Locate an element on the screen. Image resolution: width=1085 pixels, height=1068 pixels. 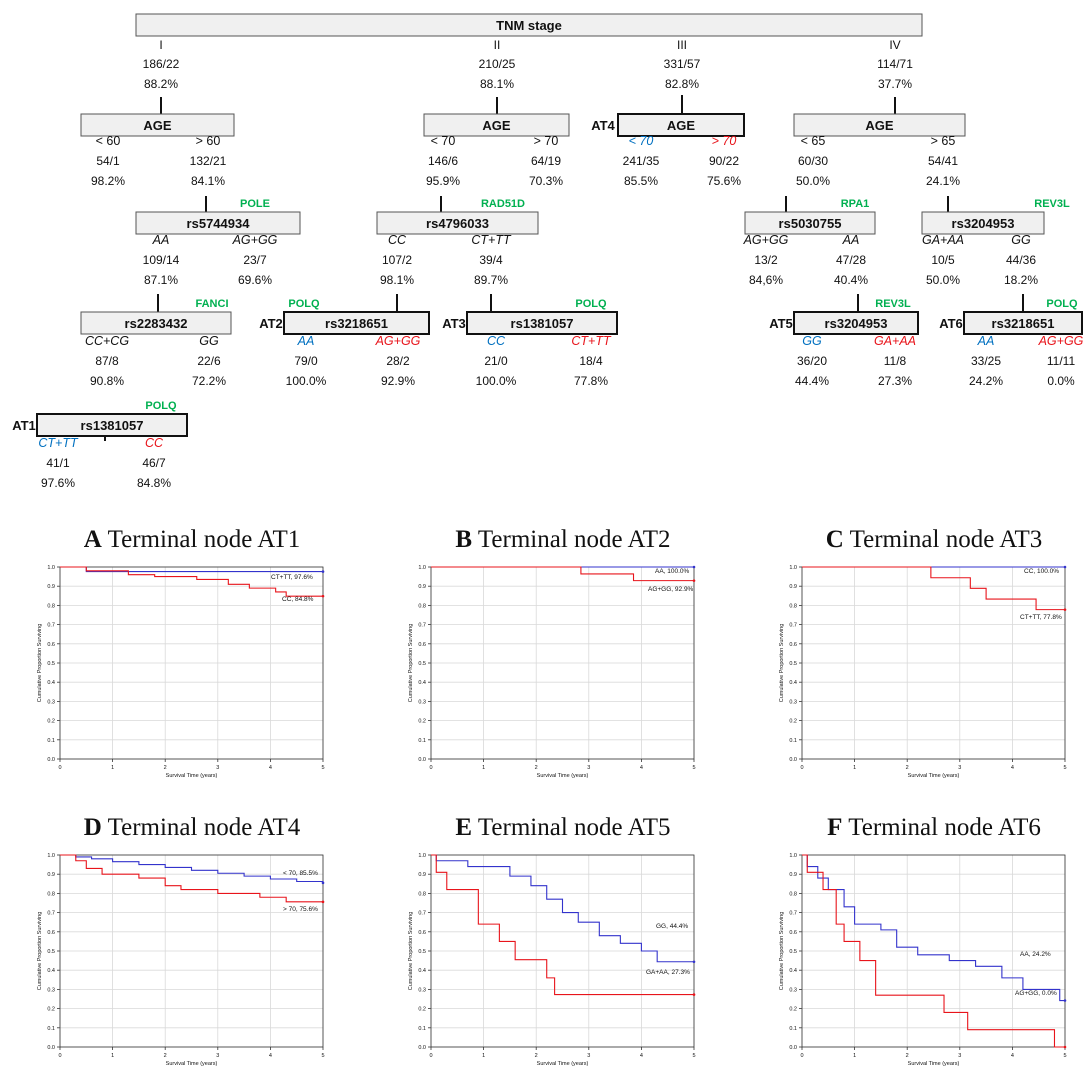
branch-label: > 70 is located at coordinates (546, 141).